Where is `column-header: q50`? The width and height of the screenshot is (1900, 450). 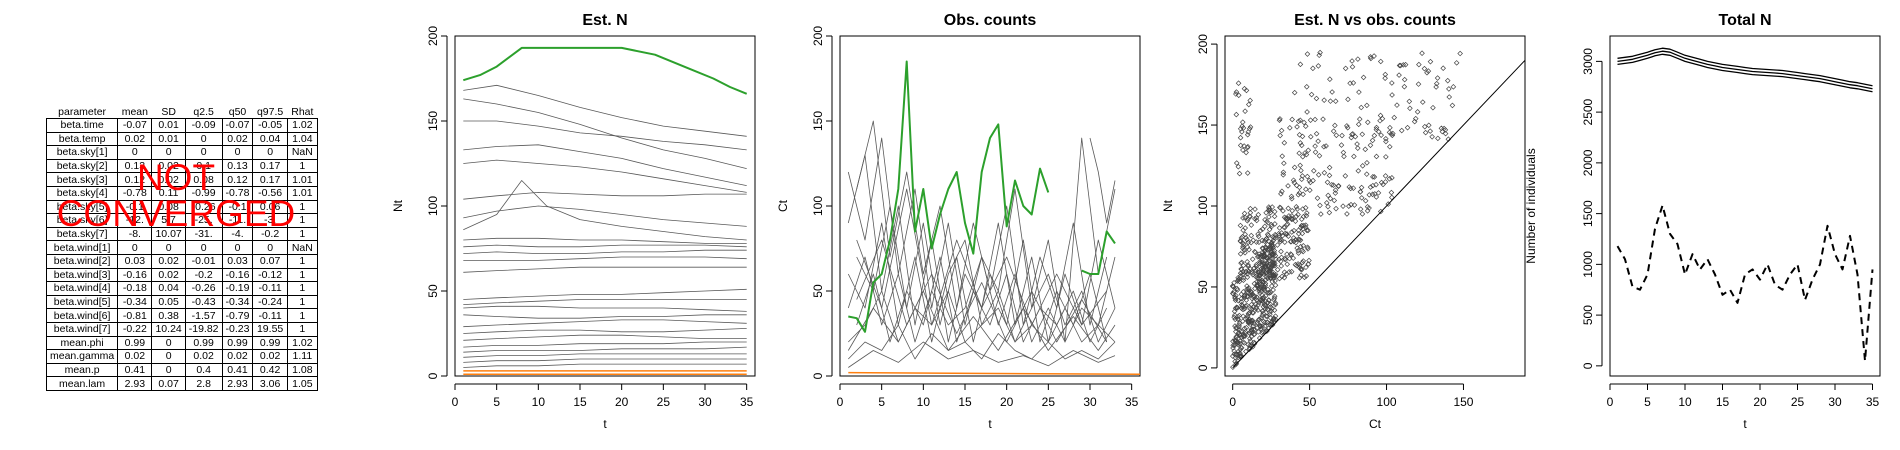
column-header: q50 is located at coordinates (237, 112).